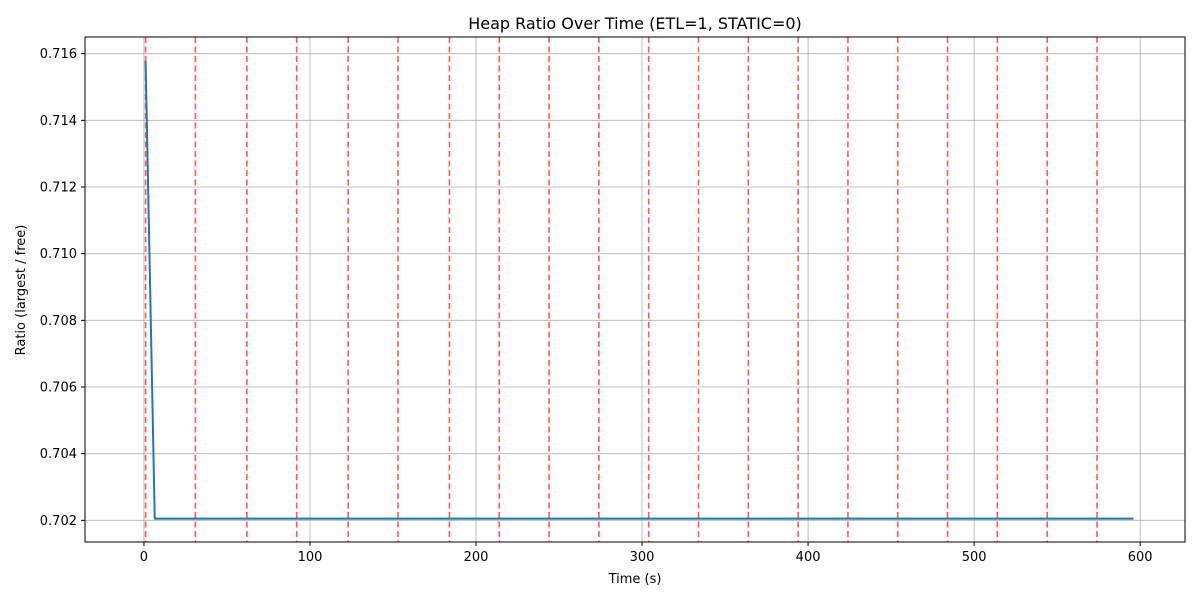 The width and height of the screenshot is (1200, 600). What do you see at coordinates (310, 557) in the screenshot?
I see `x-tick-label: 100` at bounding box center [310, 557].